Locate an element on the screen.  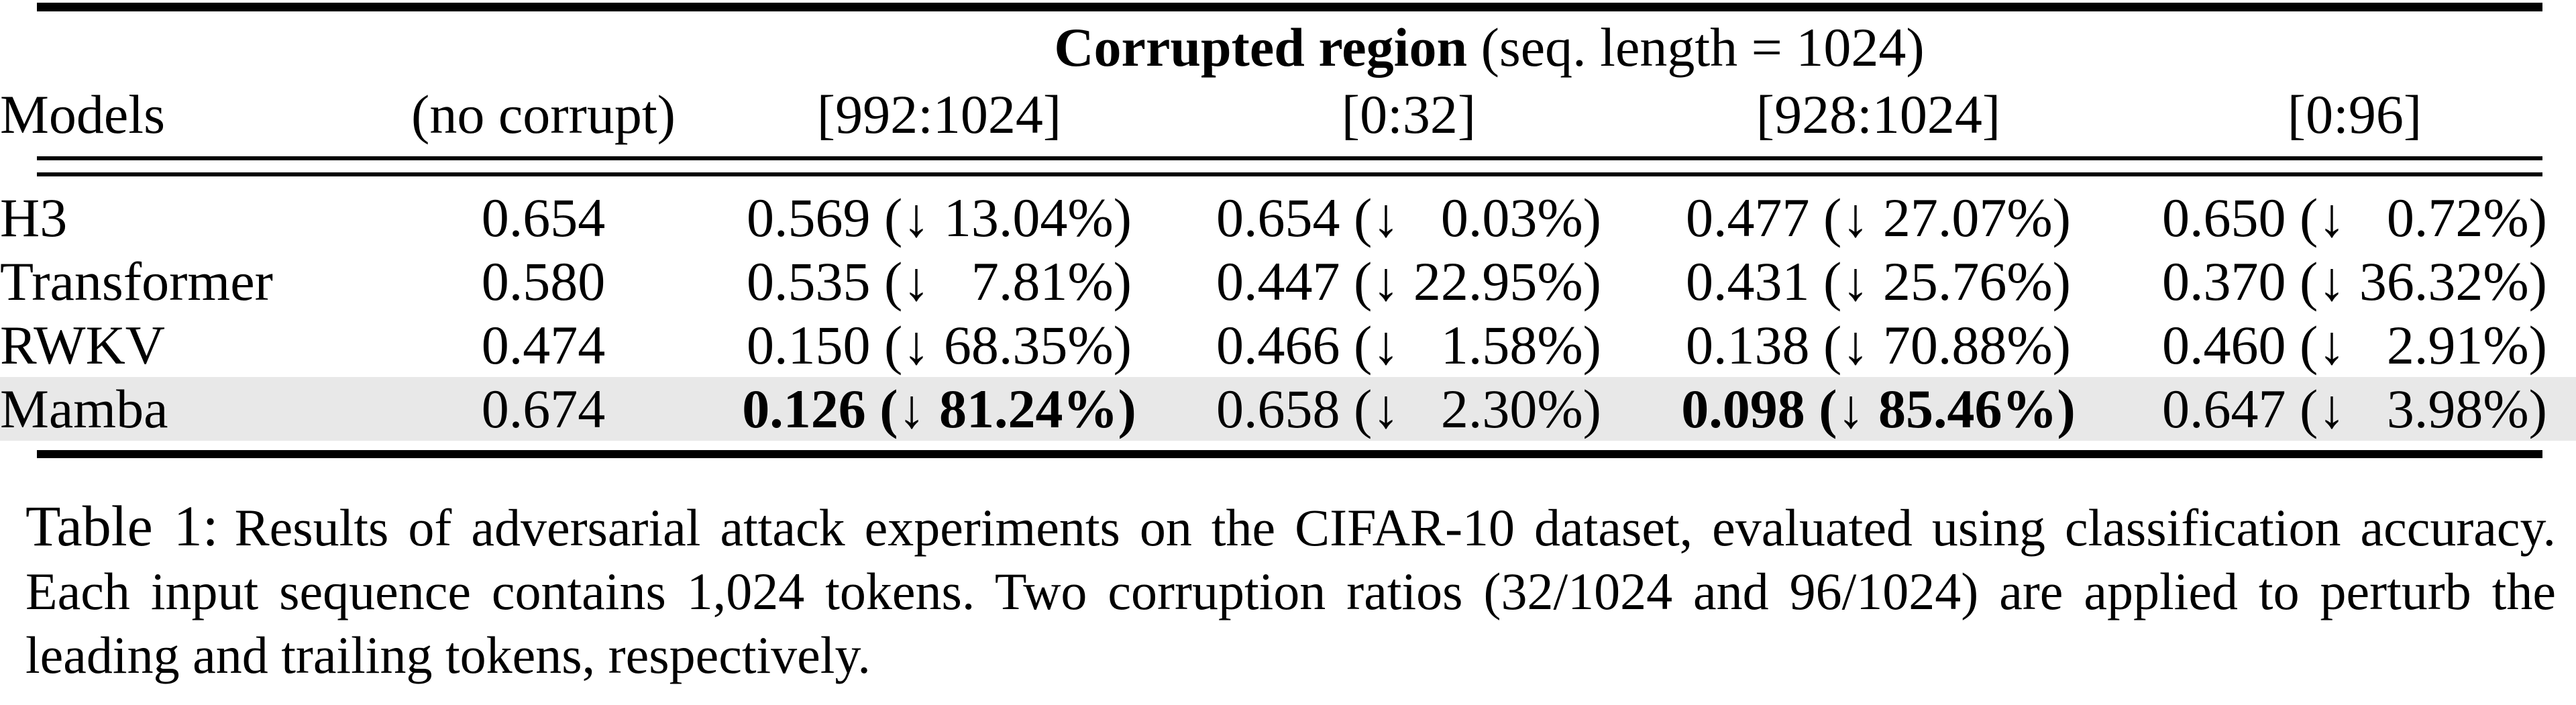
table-group-header-row: Corrupted region (seq. length = 1024) is located at coordinates (1288, 47).